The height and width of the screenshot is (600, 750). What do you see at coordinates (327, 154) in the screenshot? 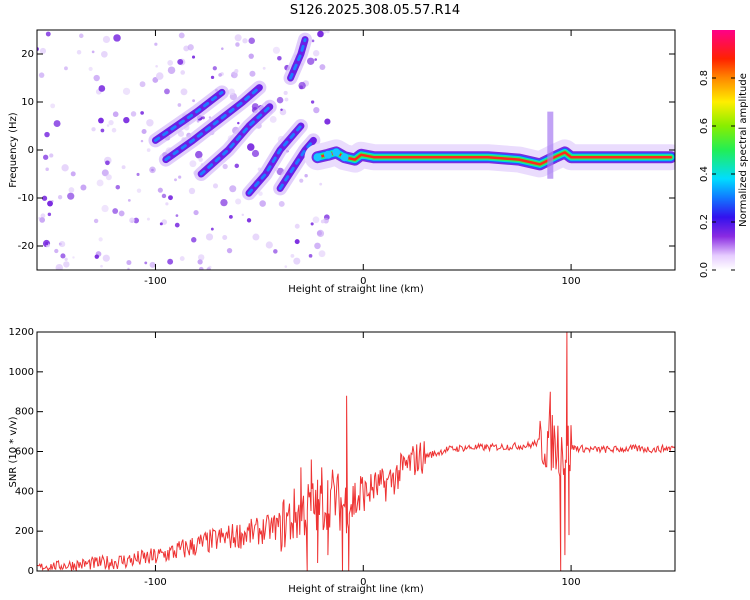
I see `carrier-bright-spot` at bounding box center [327, 154].